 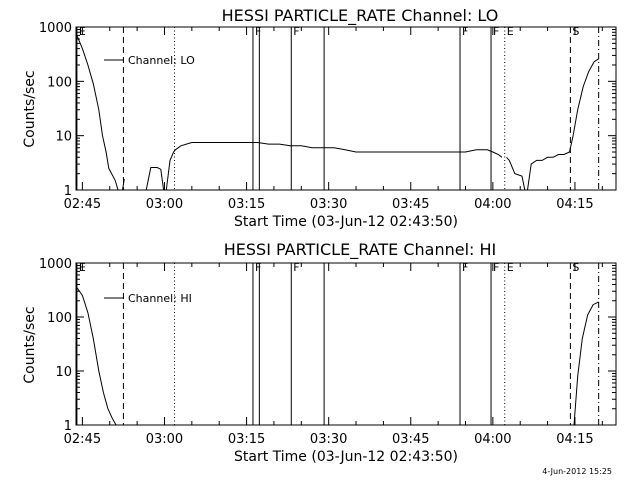 I want to click on plot-timestamp: 4-Jun-2012 15:25, so click(x=577, y=471).